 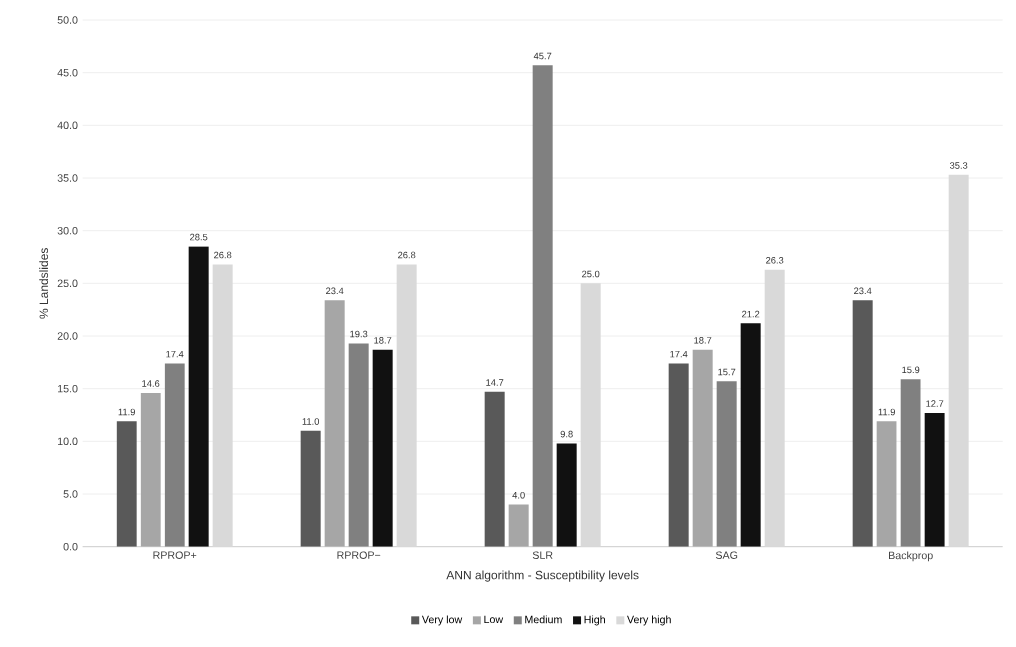 What do you see at coordinates (726, 555) in the screenshot?
I see `x-tick-label: SAG` at bounding box center [726, 555].